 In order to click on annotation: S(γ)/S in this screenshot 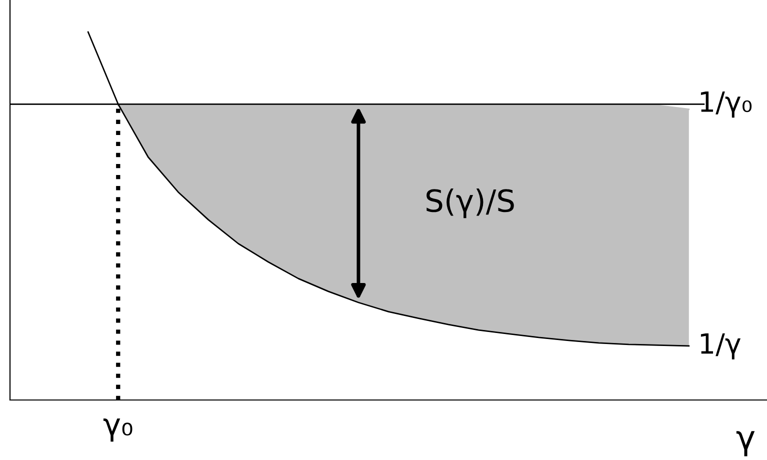, I will do `click(470, 203)`.